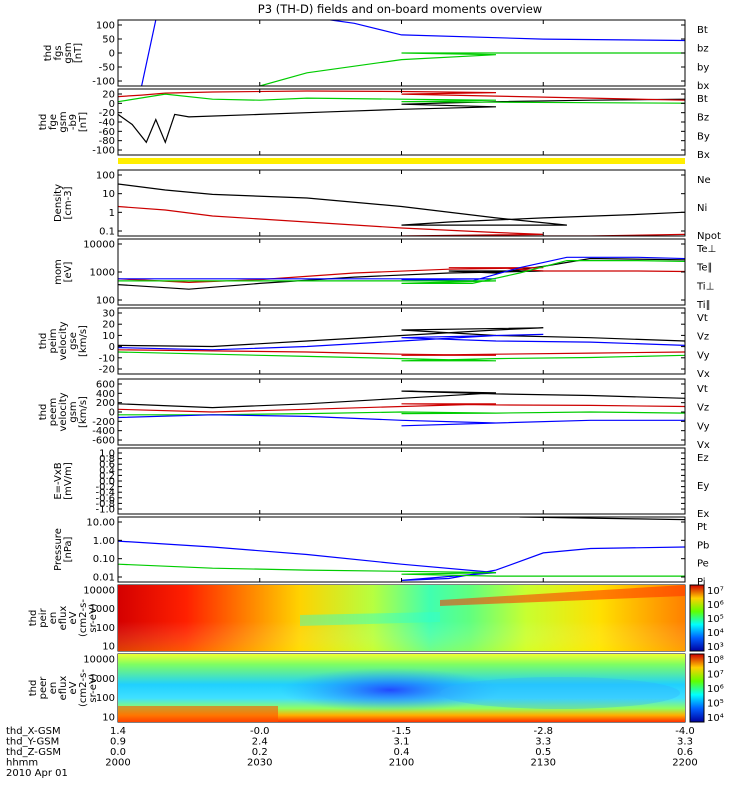  I want to click on y-axis-label-line: fge, so click(53, 122).